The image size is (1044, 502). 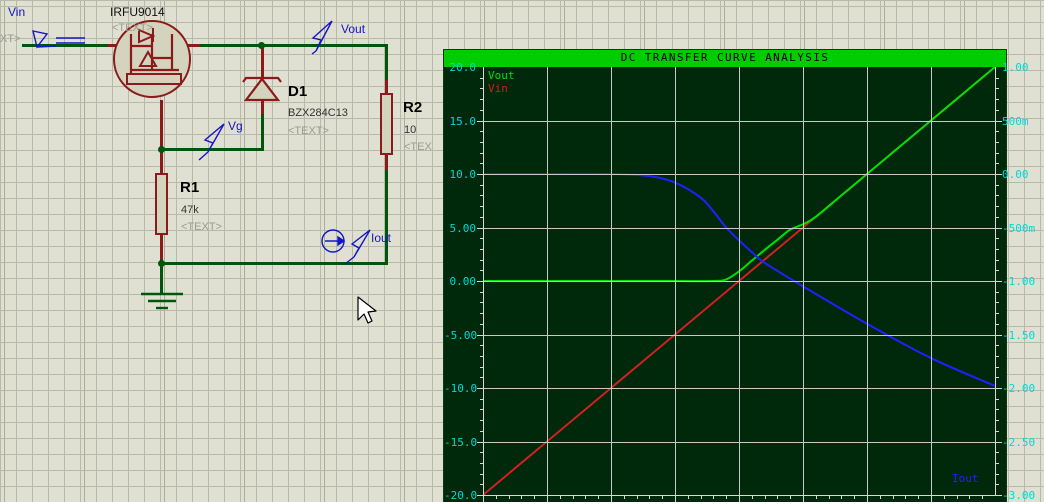 I want to click on mosfet-channel-arrow, so click(x=148, y=58).